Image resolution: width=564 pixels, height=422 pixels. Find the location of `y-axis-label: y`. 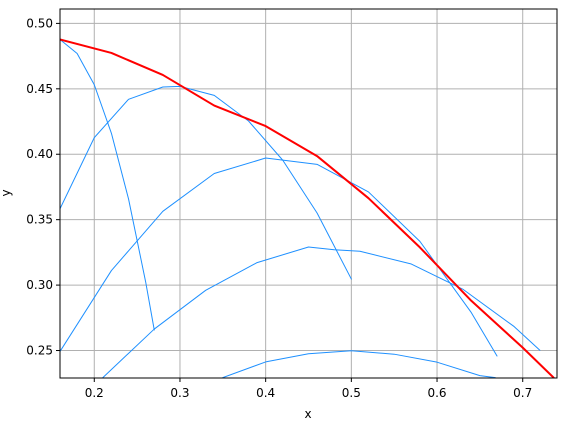

y-axis-label: y is located at coordinates (6, 192).